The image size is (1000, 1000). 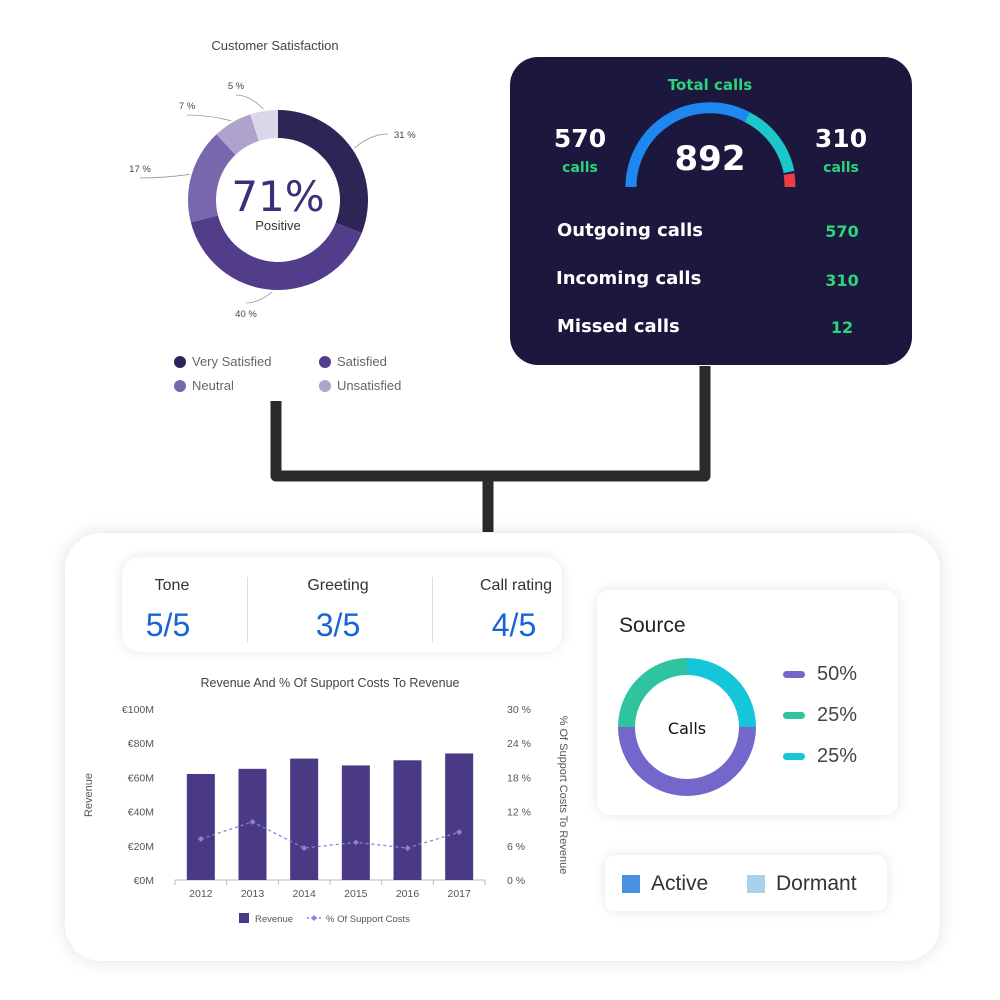 What do you see at coordinates (842, 280) in the screenshot?
I see `incoming-calls-value: 310` at bounding box center [842, 280].